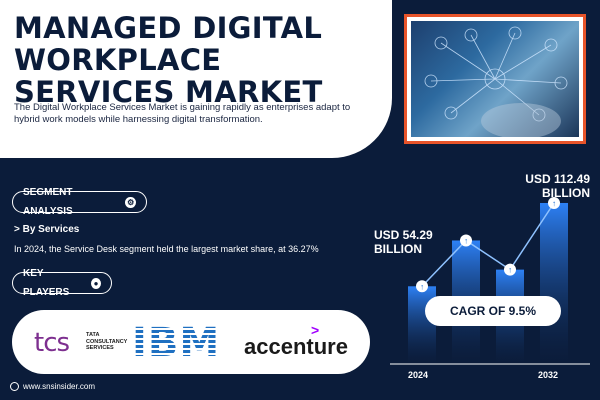  I want to click on chart-bar, so click(554, 283).